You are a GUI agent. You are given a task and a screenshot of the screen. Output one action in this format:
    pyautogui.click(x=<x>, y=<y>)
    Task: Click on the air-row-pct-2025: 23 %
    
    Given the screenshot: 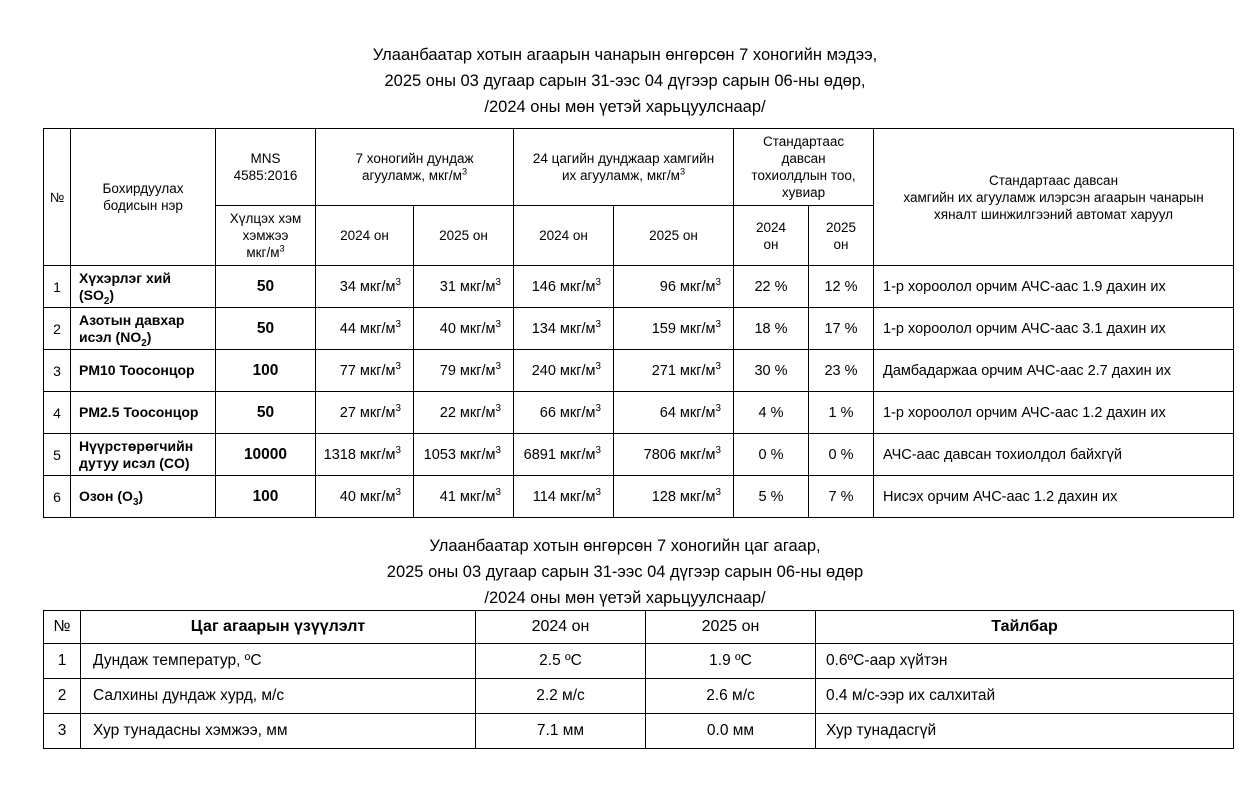 What is the action you would take?
    pyautogui.click(x=841, y=370)
    